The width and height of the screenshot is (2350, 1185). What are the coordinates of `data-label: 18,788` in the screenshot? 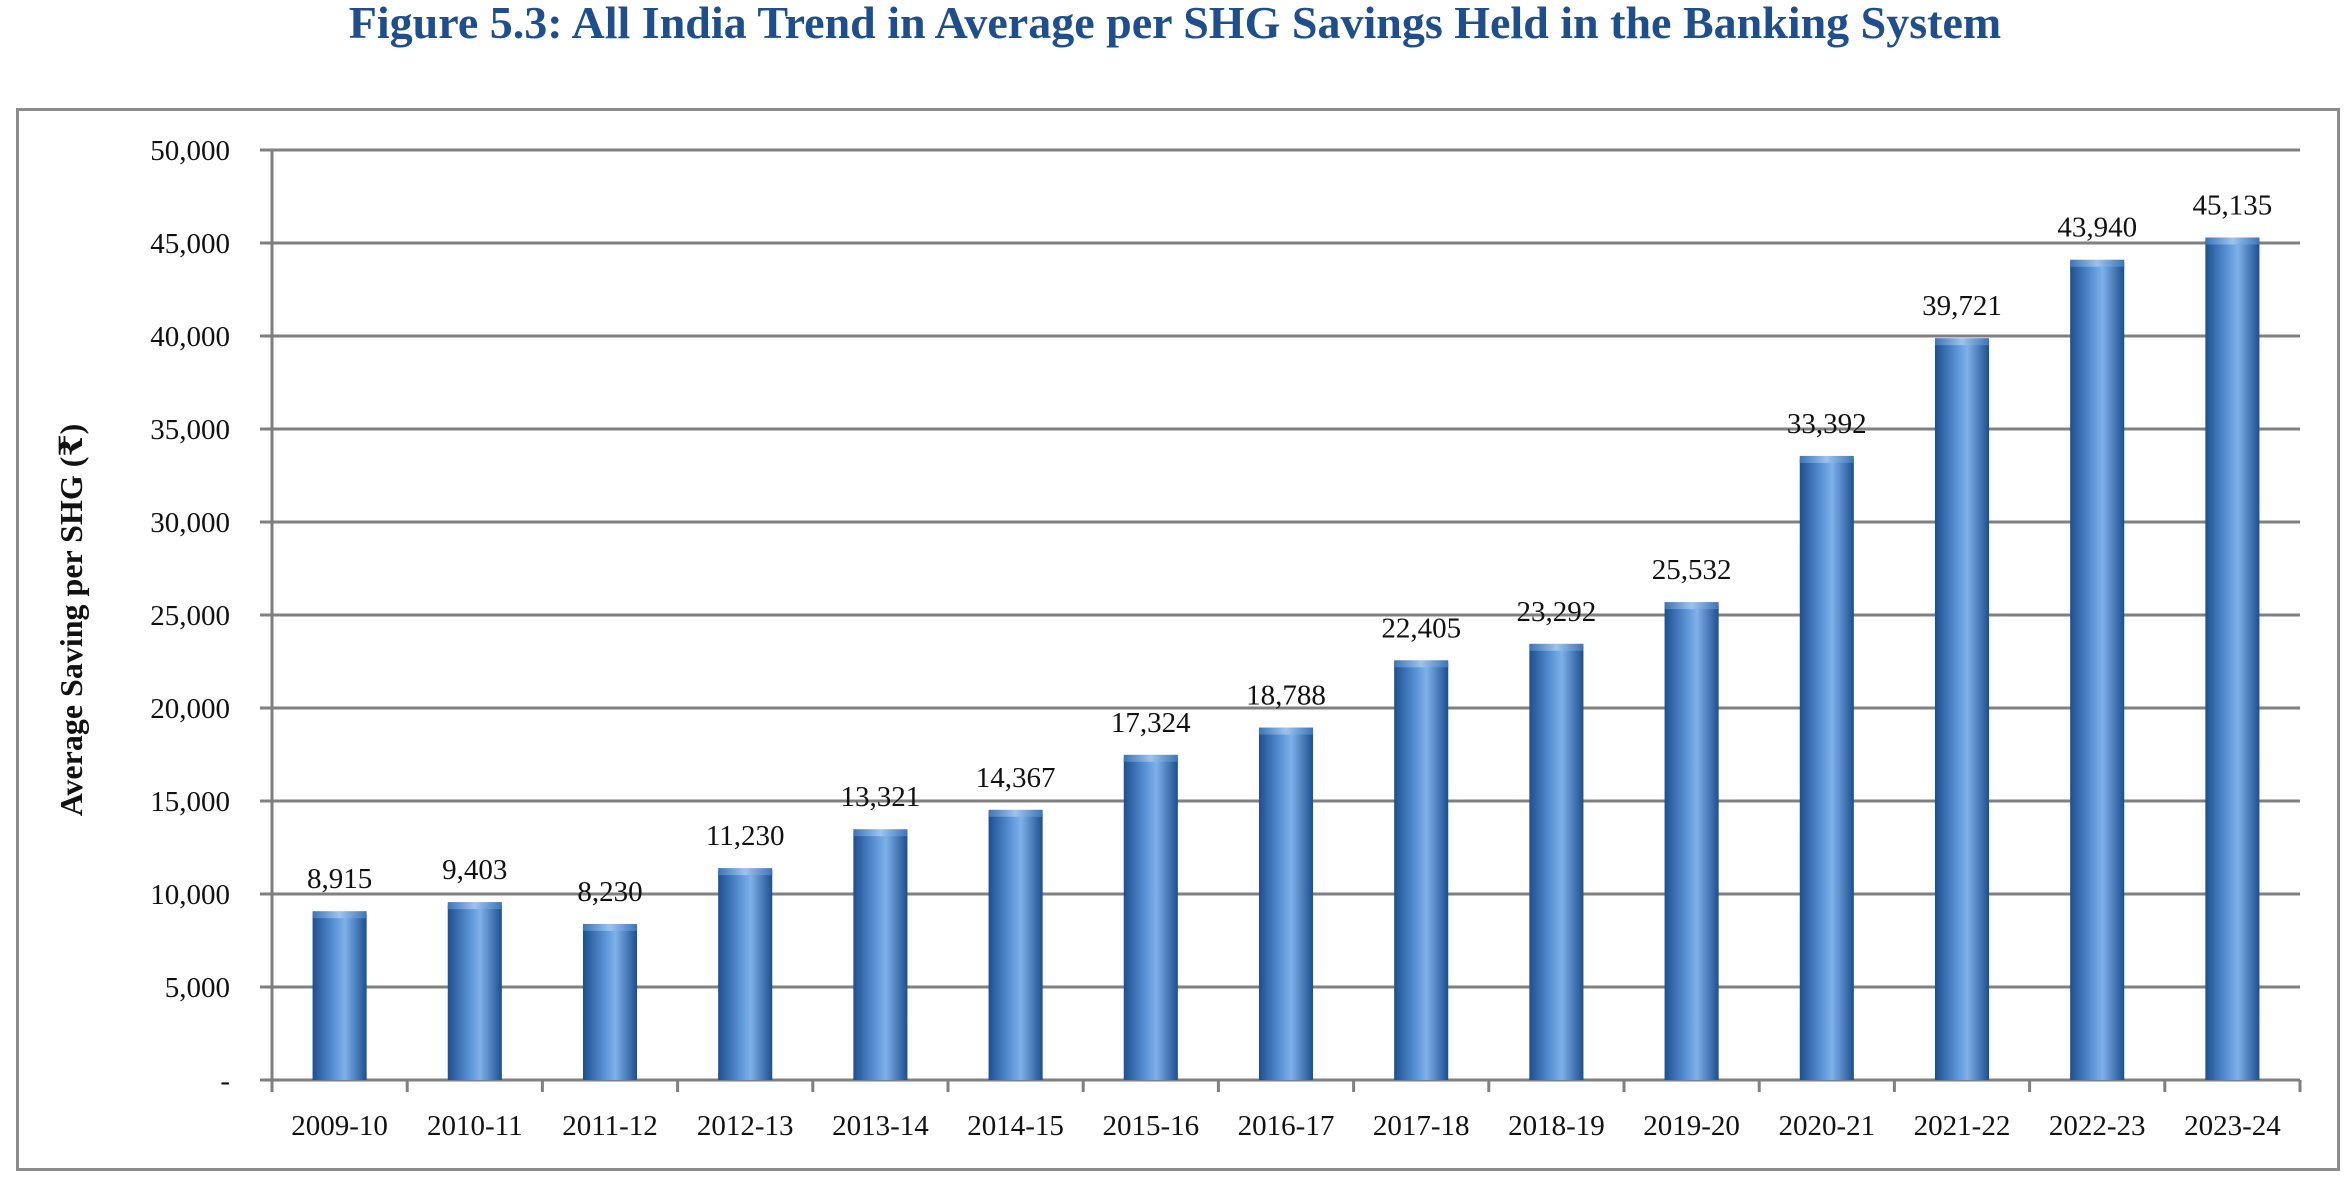 It's located at (1286, 696).